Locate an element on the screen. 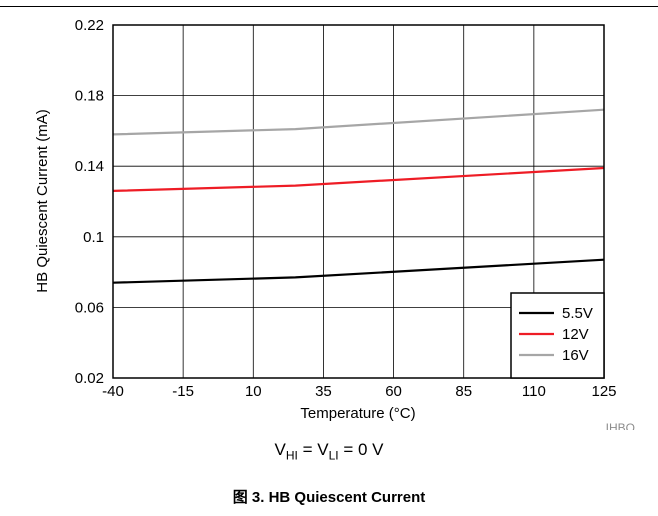 This screenshot has height=516, width=658. condition-v2: V is located at coordinates (323, 449).